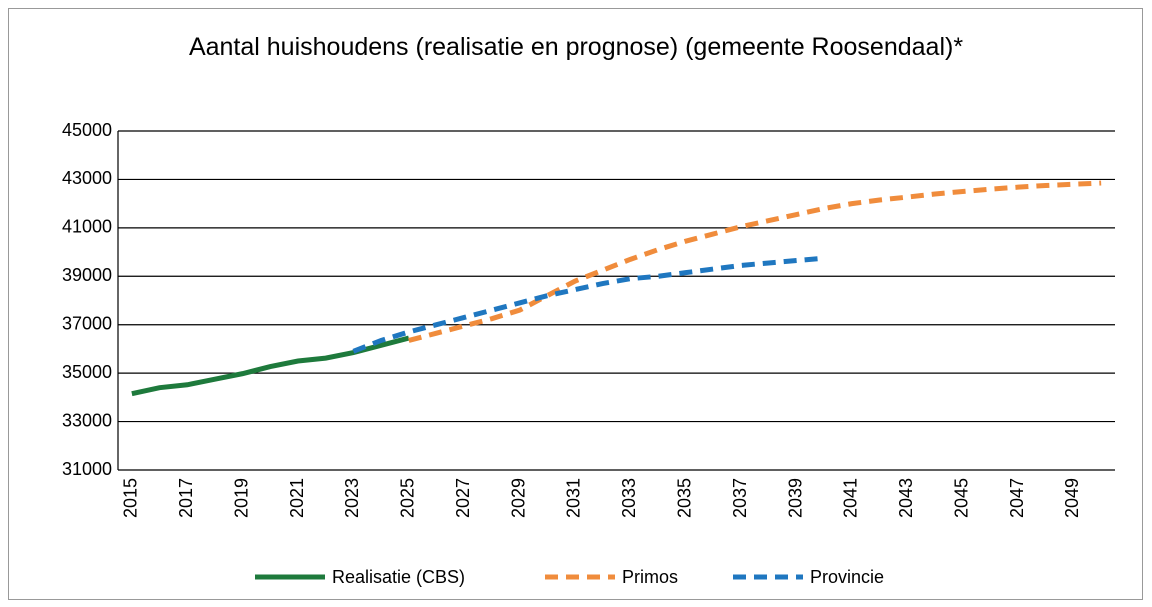  Describe the element at coordinates (684, 498) in the screenshot. I see `x-tick-label: 2035` at that location.